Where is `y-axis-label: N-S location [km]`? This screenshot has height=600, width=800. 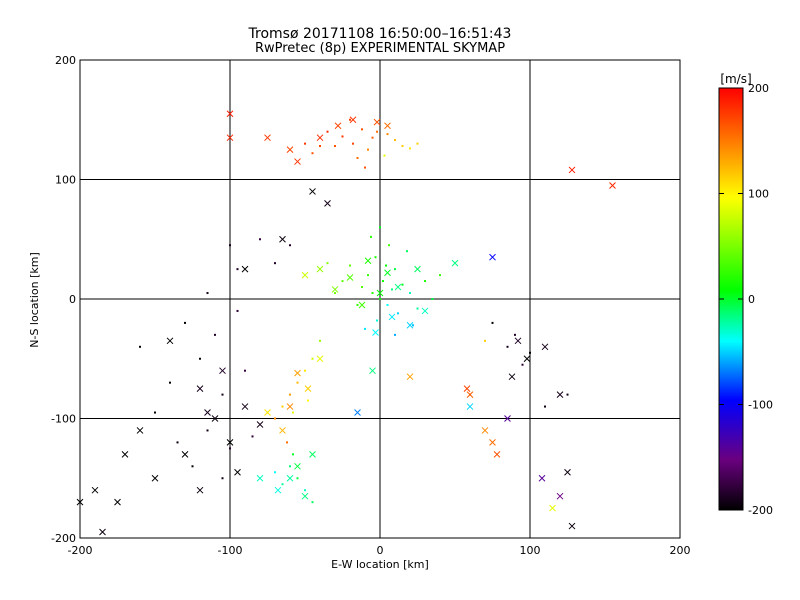 y-axis-label: N-S location [km] is located at coordinates (34, 300).